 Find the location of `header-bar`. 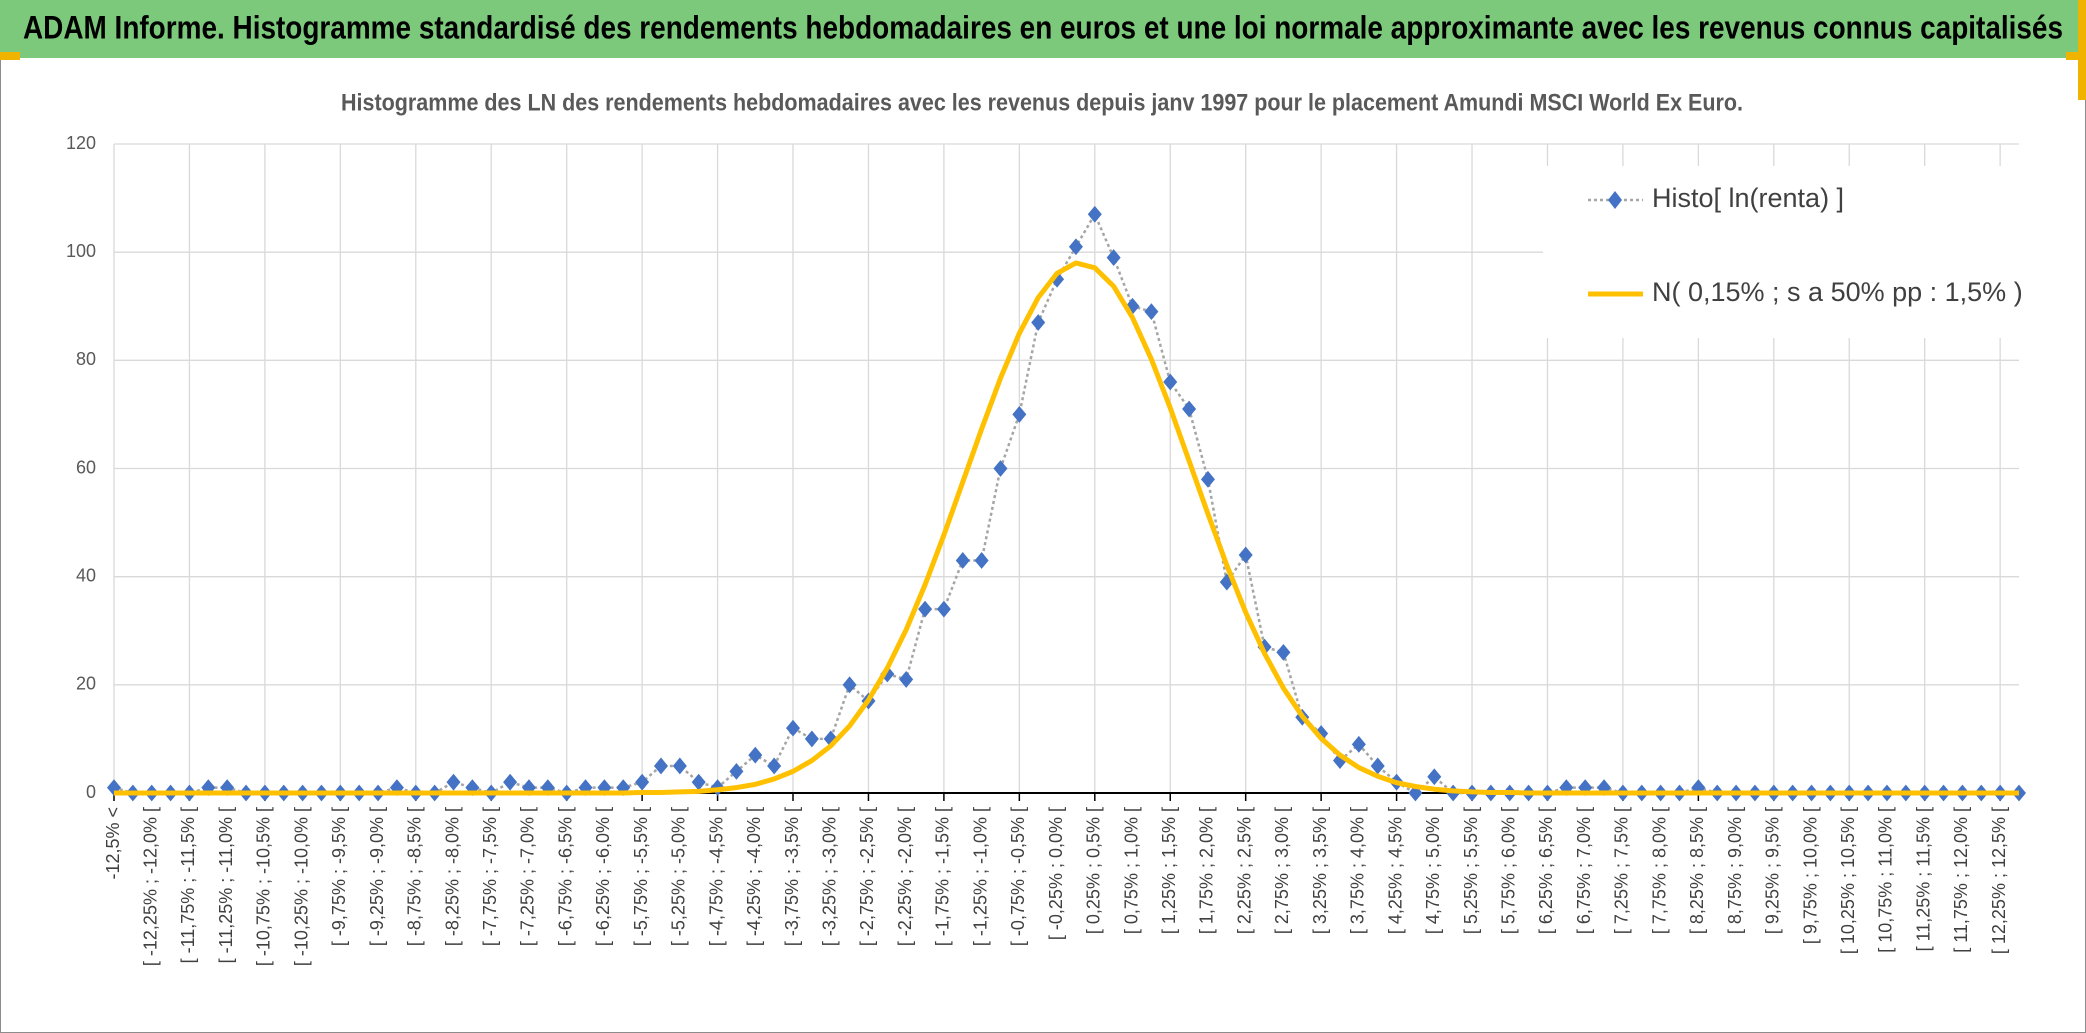

header-bar is located at coordinates (1043, 29).